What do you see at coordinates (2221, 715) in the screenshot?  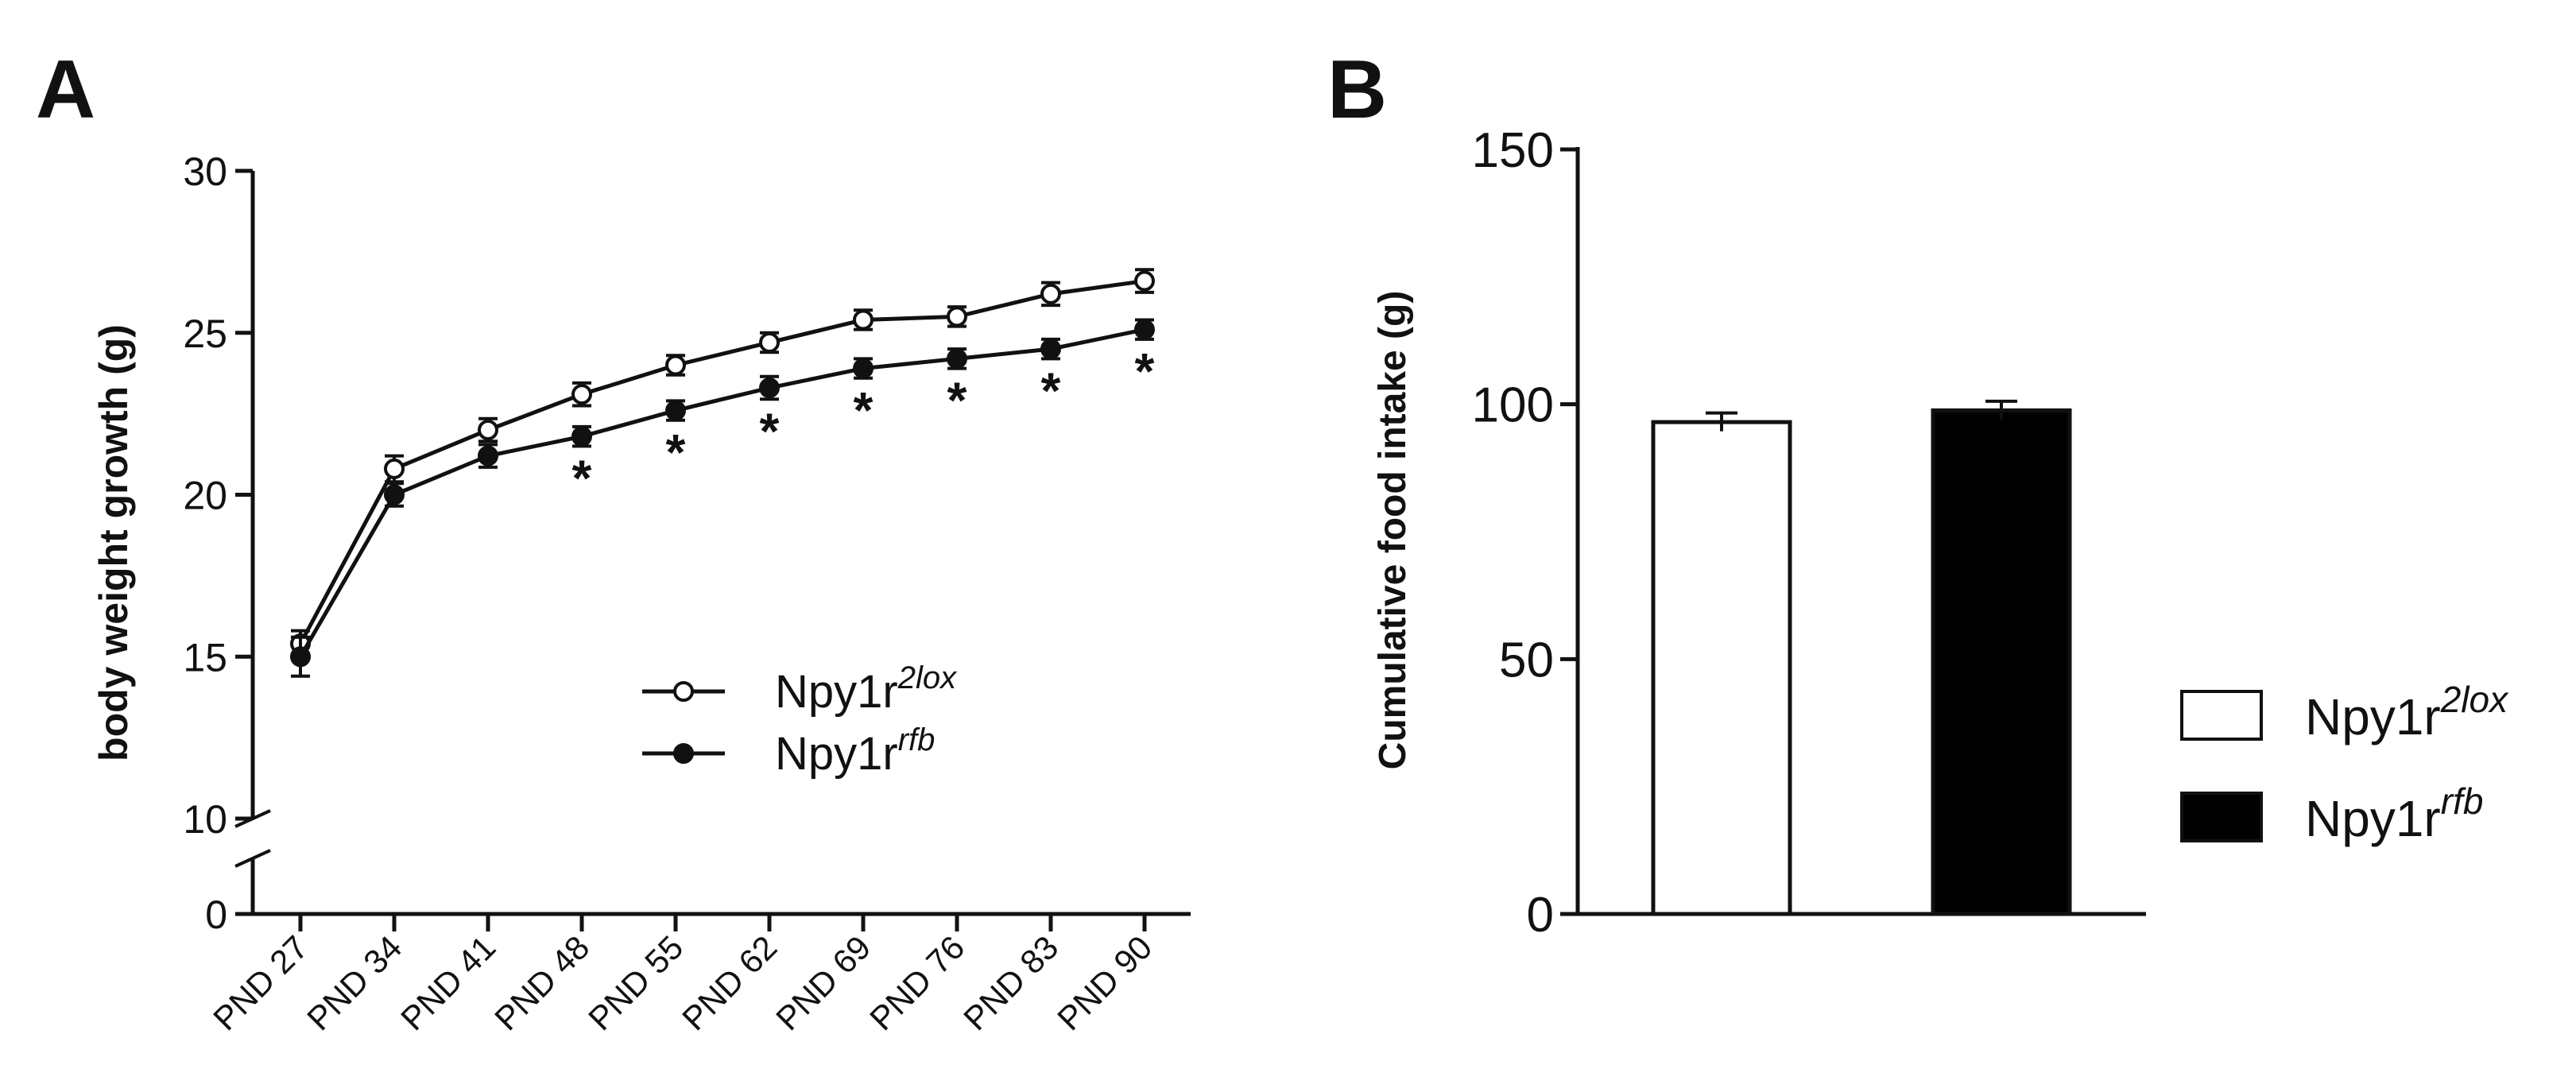 I see `legend-swatch-2lox` at bounding box center [2221, 715].